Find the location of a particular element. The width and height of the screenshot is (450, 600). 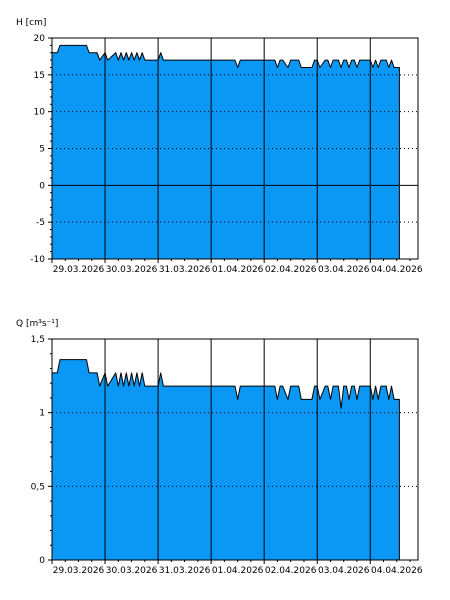

discharge-y-axis-label: Q [m³s⁻¹] is located at coordinates (37, 324).